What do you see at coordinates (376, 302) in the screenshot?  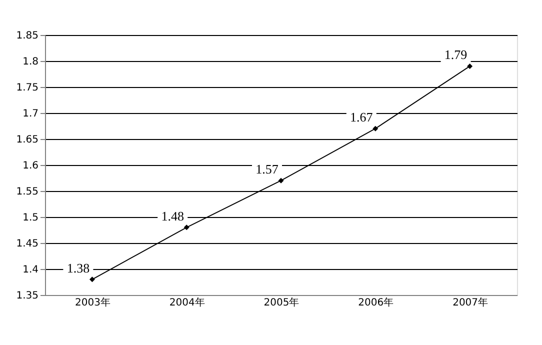 I see `x-tick-label: 2006年` at bounding box center [376, 302].